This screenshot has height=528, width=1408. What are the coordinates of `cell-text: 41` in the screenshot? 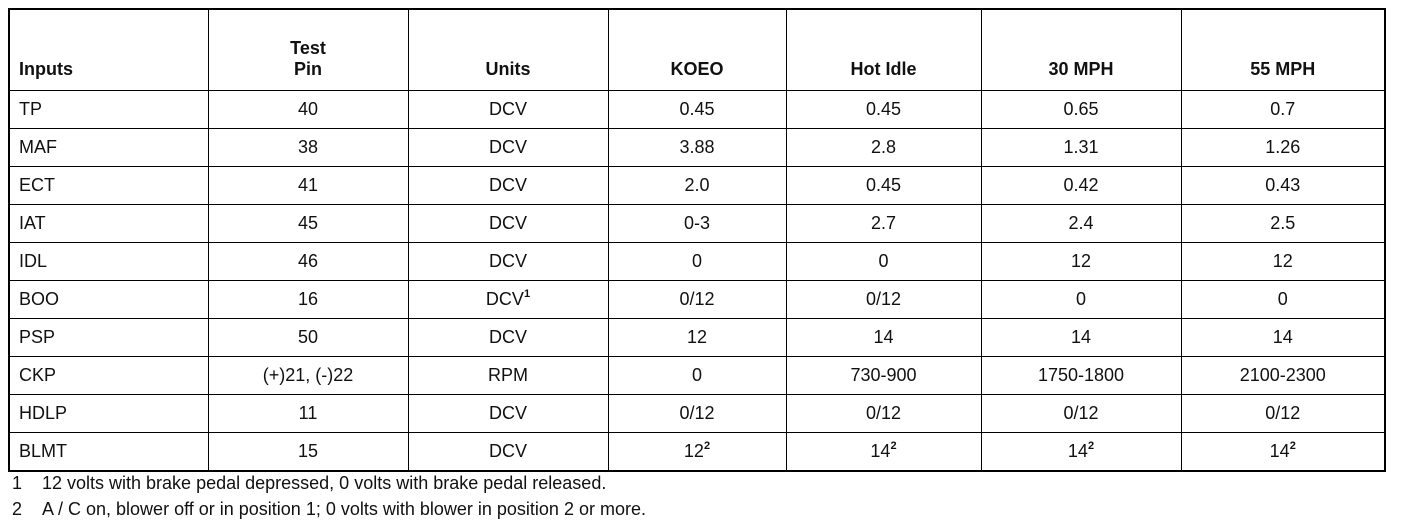 It's located at (308, 185).